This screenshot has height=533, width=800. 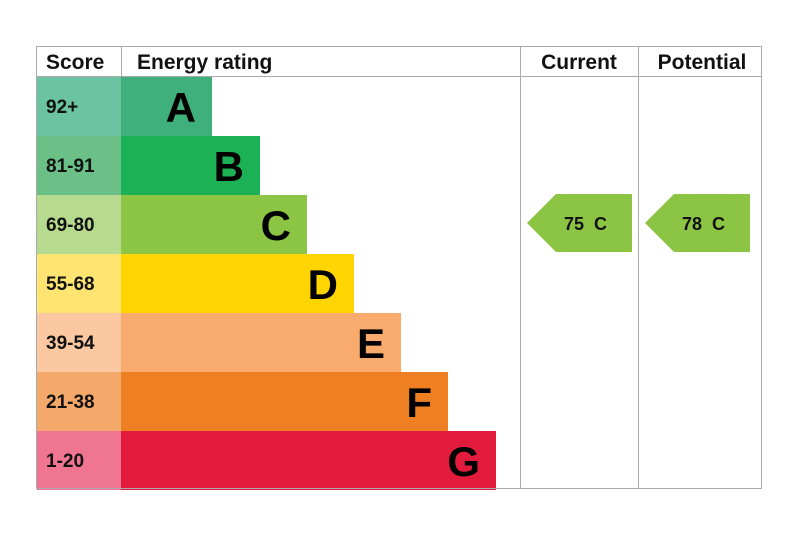 I want to click on current-rating-arrow, so click(x=579, y=223).